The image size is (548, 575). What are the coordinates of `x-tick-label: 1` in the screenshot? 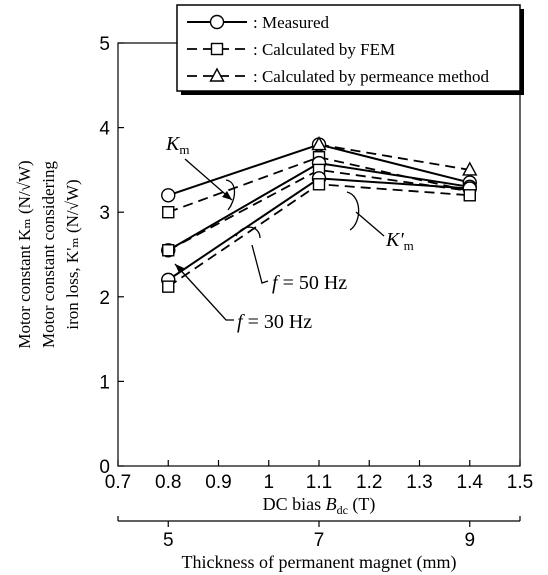 It's located at (268, 482).